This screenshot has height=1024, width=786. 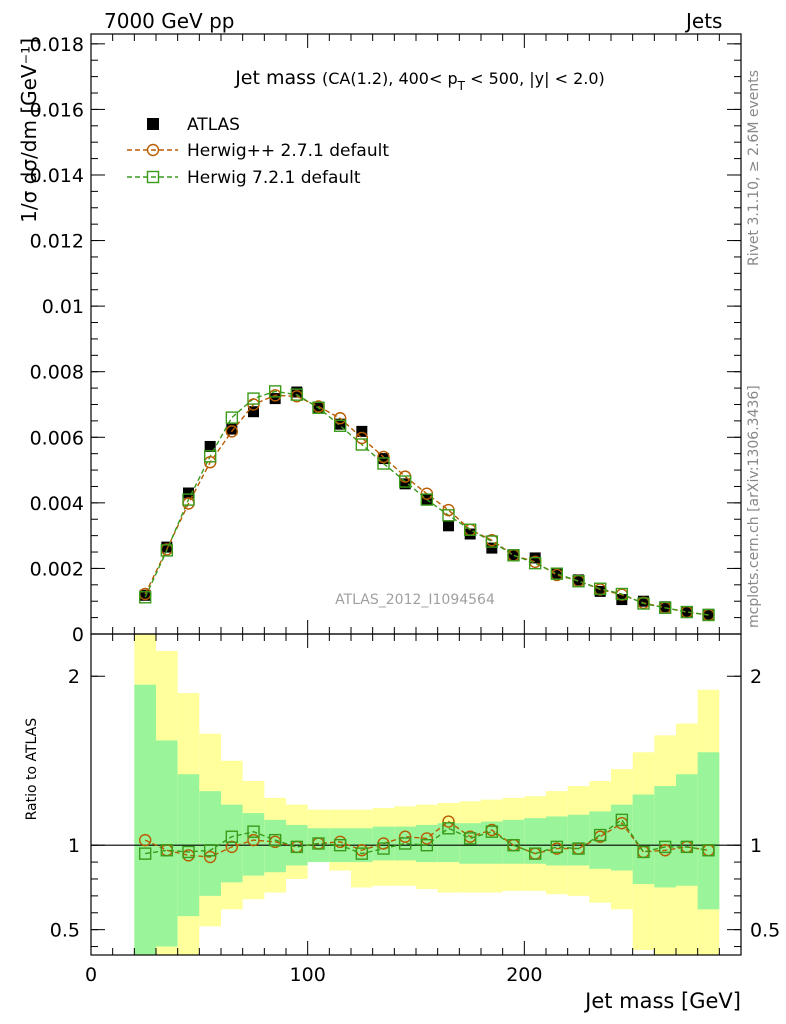 I want to click on y-axis-label: 1/σ dσ/dm [GeV⁻¹], so click(x=29, y=130).